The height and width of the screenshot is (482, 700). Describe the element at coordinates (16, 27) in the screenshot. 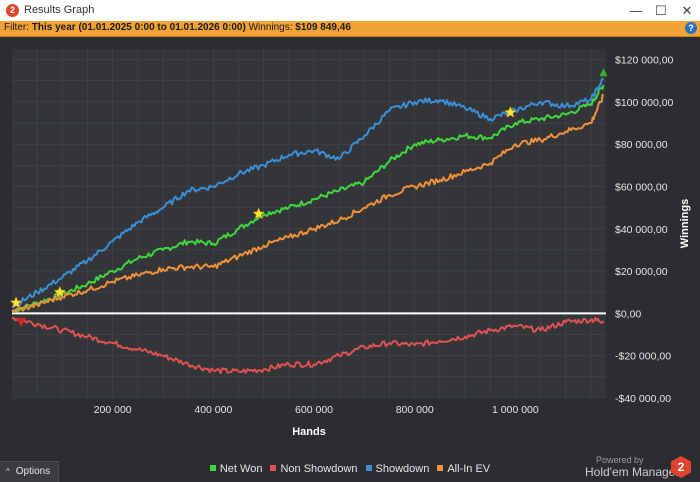

I see `filter-prefix: Filter:` at that location.